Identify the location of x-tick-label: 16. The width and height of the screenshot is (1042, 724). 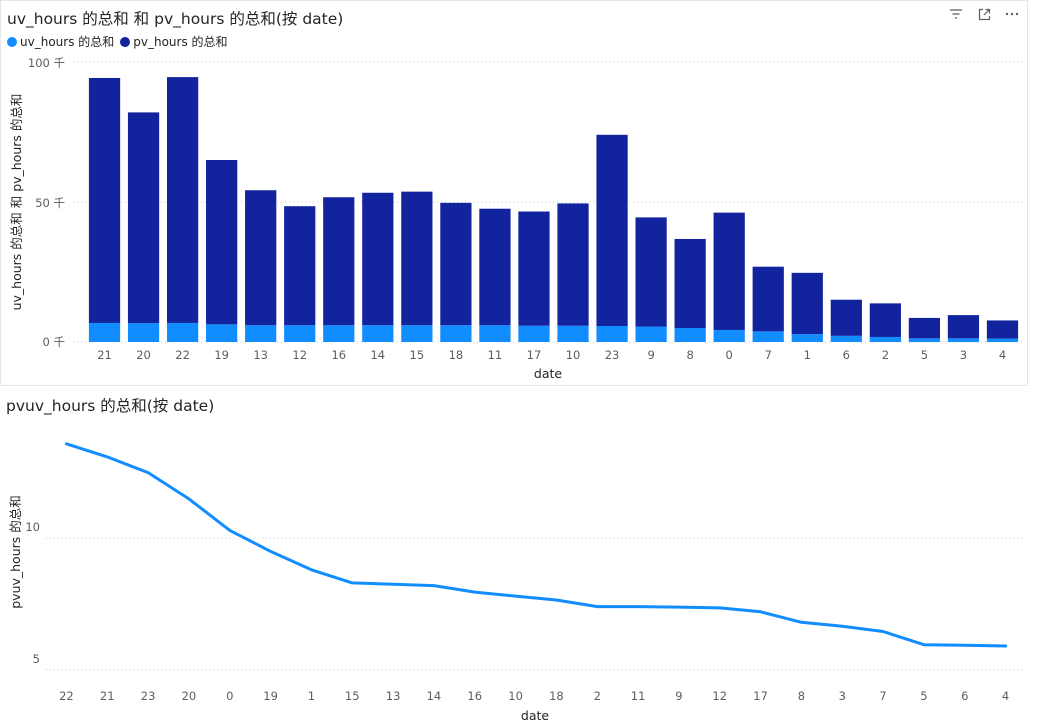
(338, 355).